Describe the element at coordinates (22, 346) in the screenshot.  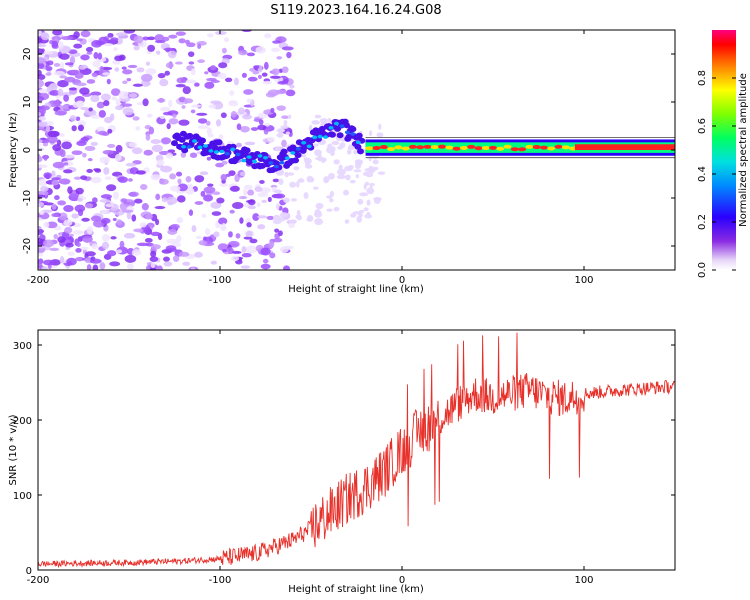
I see `y-tick-label: 300` at that location.